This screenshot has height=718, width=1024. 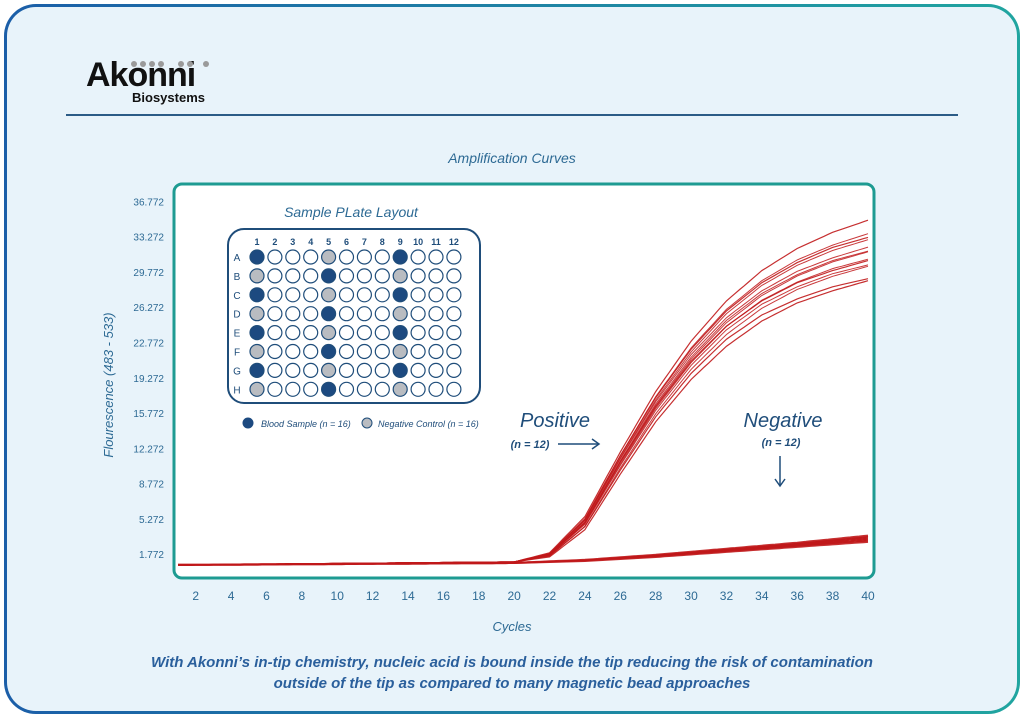 What do you see at coordinates (148, 449) in the screenshot?
I see `y-tick-label: 12.272` at bounding box center [148, 449].